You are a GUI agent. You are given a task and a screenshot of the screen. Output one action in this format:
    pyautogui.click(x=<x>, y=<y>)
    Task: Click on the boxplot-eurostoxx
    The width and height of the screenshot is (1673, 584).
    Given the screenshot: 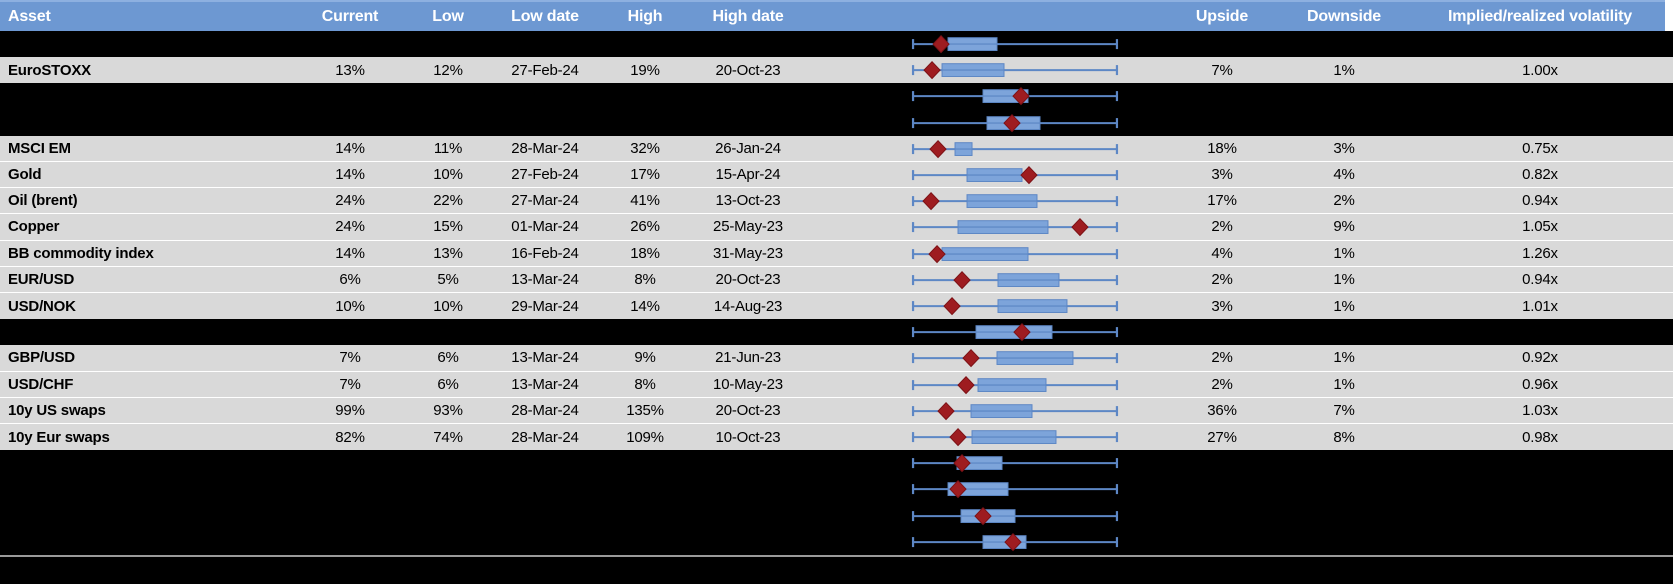 What is the action you would take?
    pyautogui.click(x=1015, y=70)
    